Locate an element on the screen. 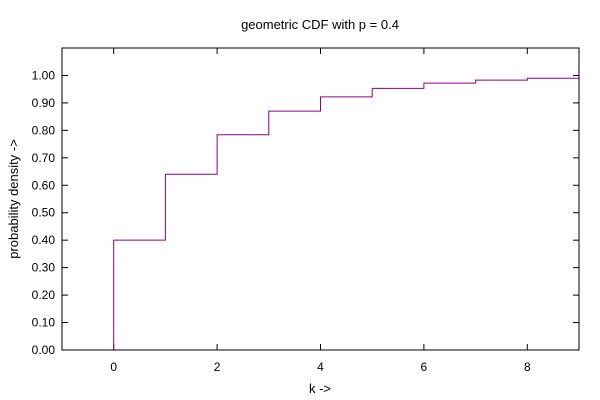 Image resolution: width=600 pixels, height=400 pixels. y-tick-label: 0.60 is located at coordinates (44, 185).